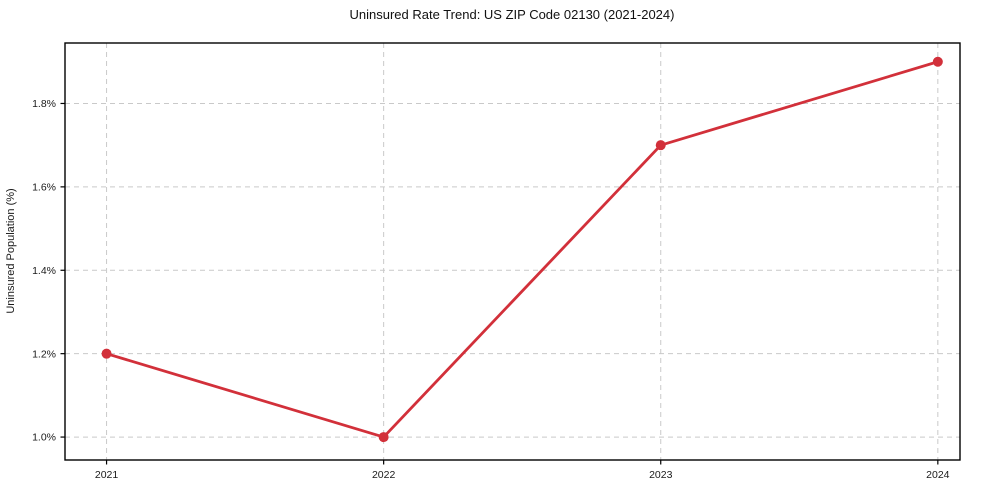  I want to click on y-tick-label: 1.4%, so click(44, 271).